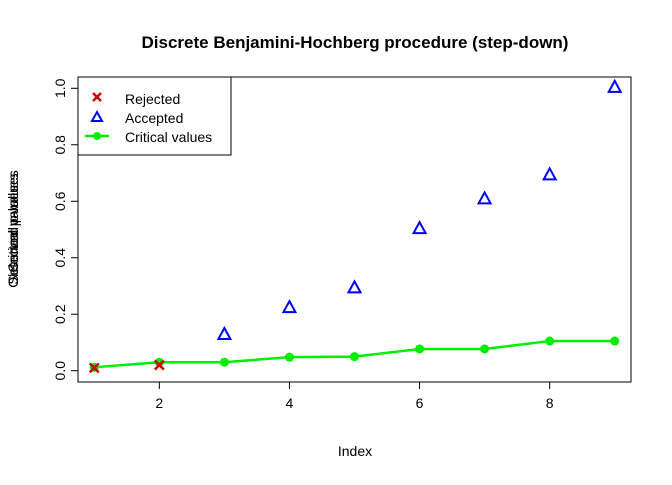 The height and width of the screenshot is (485, 672). Describe the element at coordinates (60, 314) in the screenshot. I see `y-tick-label: 0.2` at that location.